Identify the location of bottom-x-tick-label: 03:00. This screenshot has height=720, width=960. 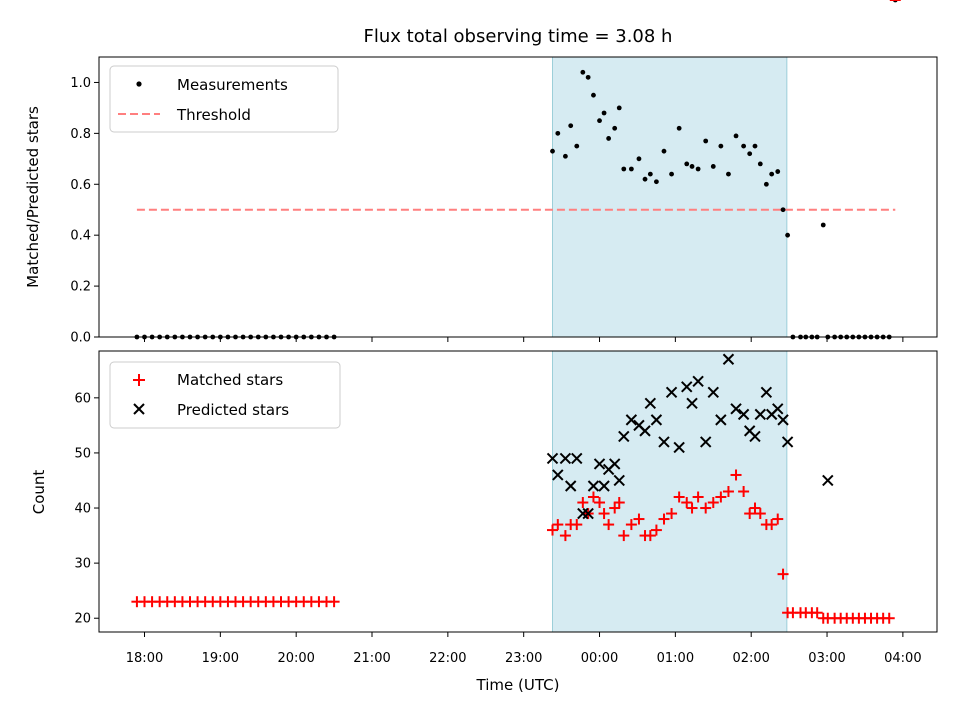
(826, 658).